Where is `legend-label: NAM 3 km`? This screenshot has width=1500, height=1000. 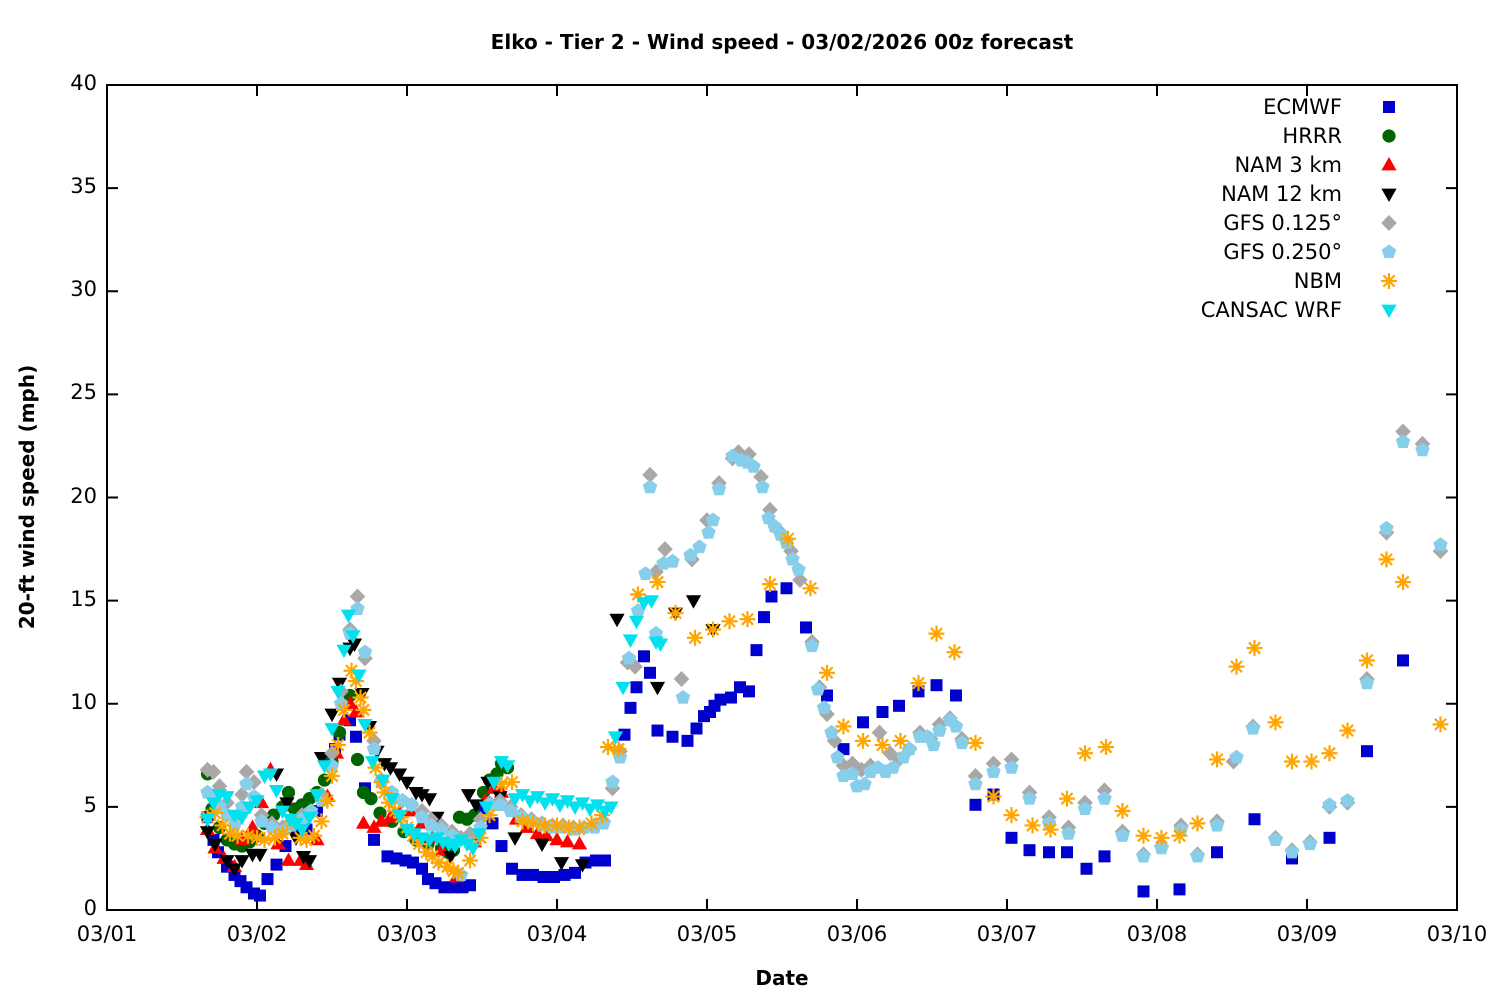
legend-label: NAM 3 km is located at coordinates (1288, 164).